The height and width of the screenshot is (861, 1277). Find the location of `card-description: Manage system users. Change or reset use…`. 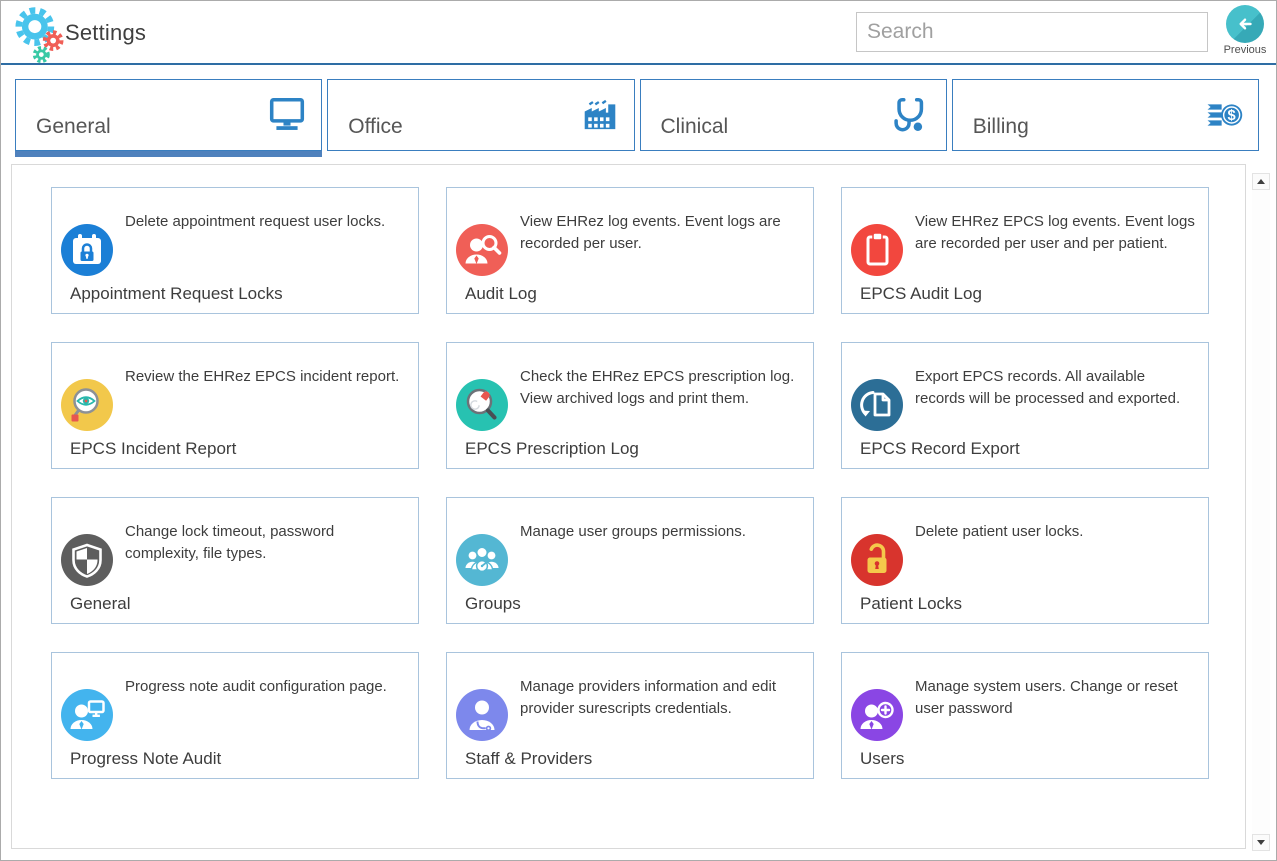

card-description: Manage system users. Change or reset use… is located at coordinates (1046, 697).